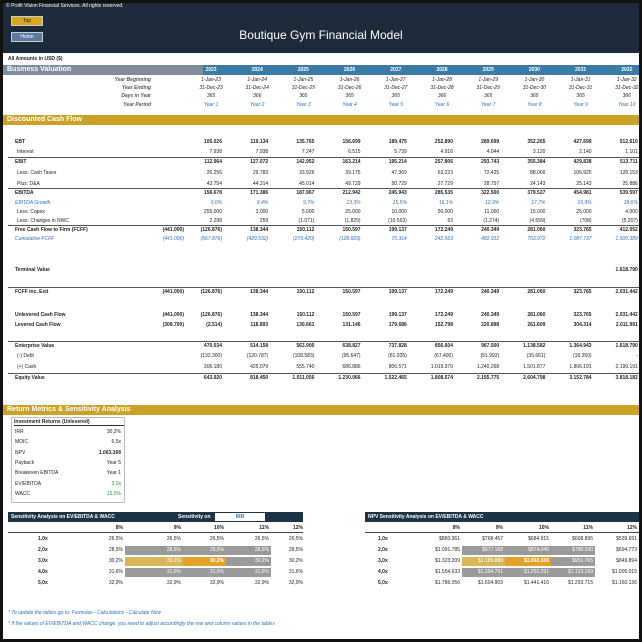  Describe the element at coordinates (445, 184) in the screenshot. I see `cell-value: 27.729` at that location.